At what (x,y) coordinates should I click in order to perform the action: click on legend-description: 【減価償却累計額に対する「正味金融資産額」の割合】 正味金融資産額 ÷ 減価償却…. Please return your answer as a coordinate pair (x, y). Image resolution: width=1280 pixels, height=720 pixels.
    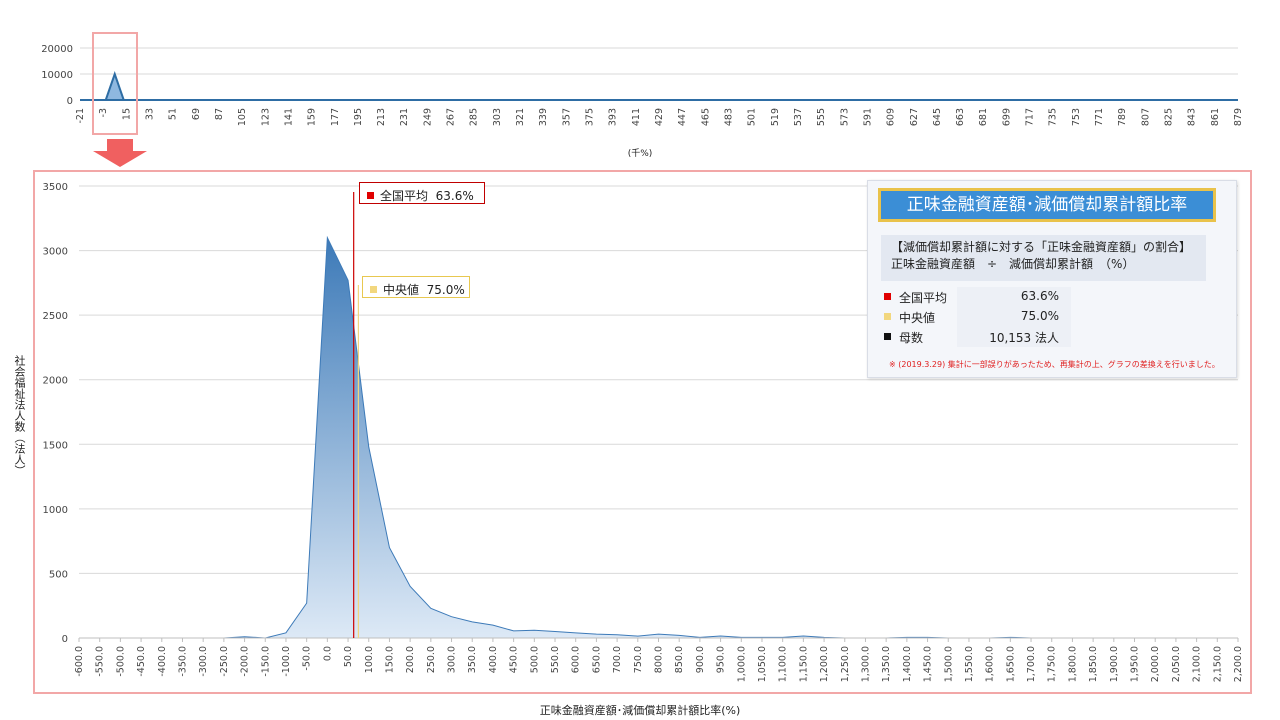
    Looking at the image, I should click on (1043, 258).